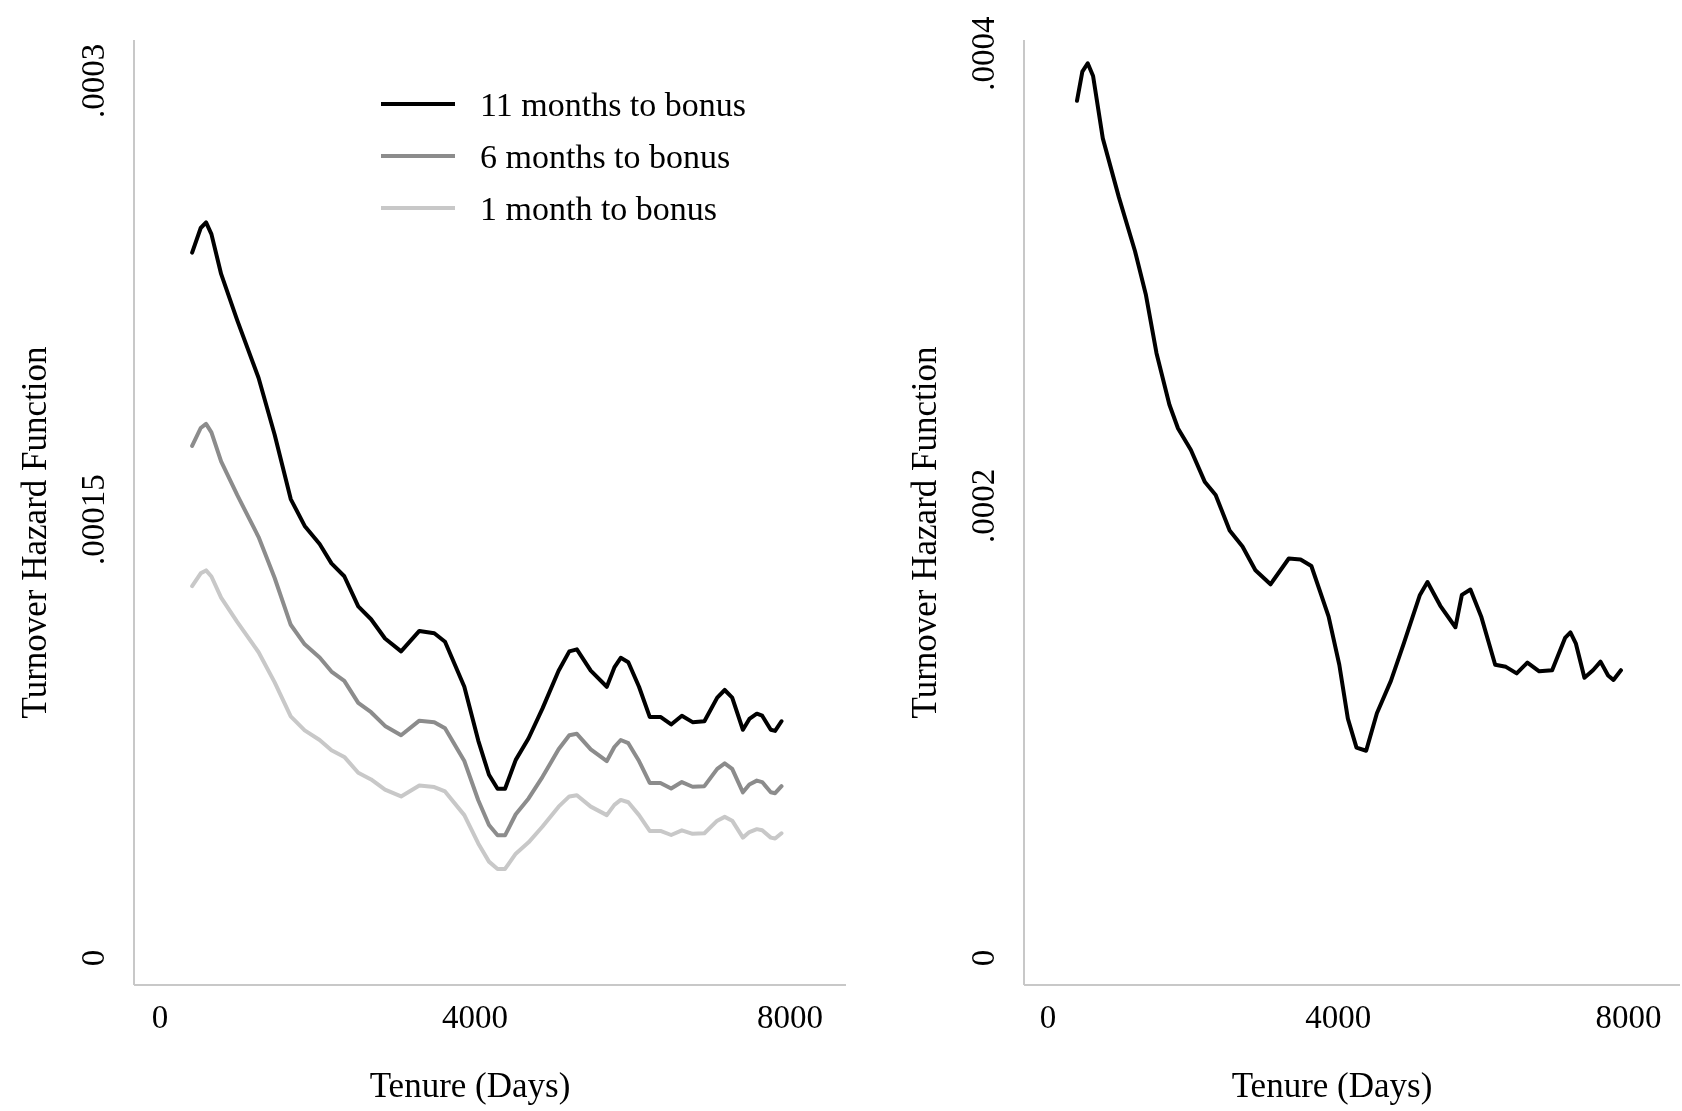 The height and width of the screenshot is (1111, 1682). I want to click on y-tick-label: .0003, so click(93, 81).